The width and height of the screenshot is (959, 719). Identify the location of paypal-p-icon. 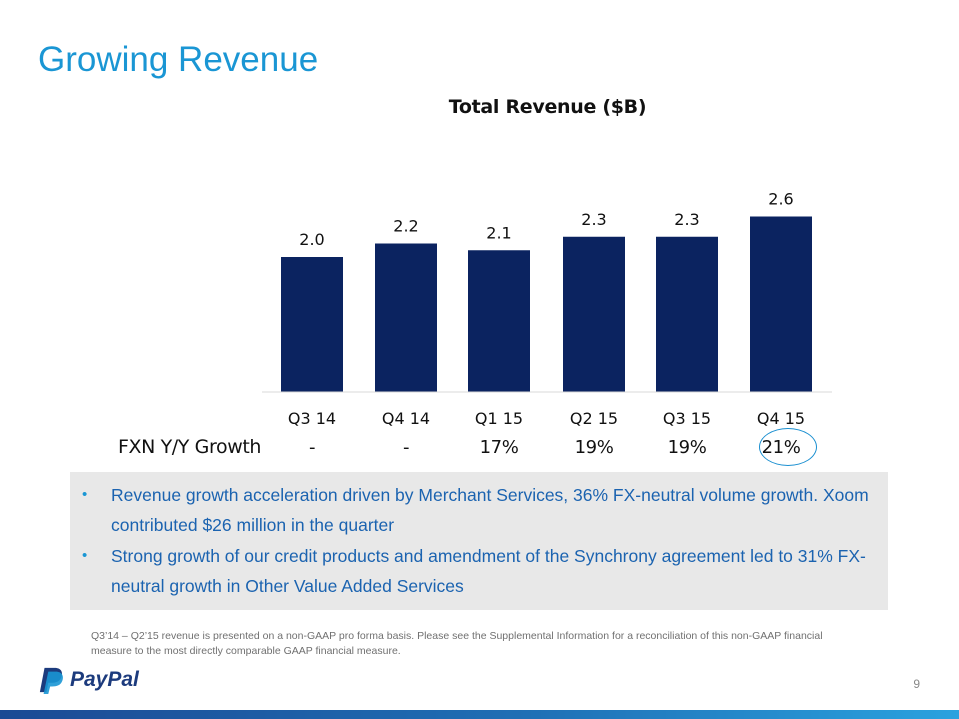
(51, 680).